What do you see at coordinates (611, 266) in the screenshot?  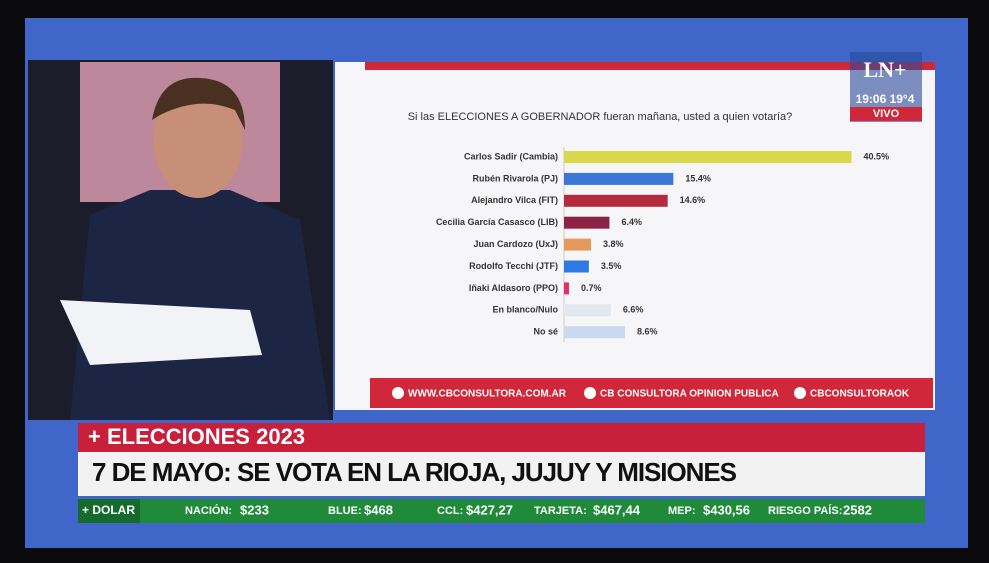 I see `value-label: 3.5%` at bounding box center [611, 266].